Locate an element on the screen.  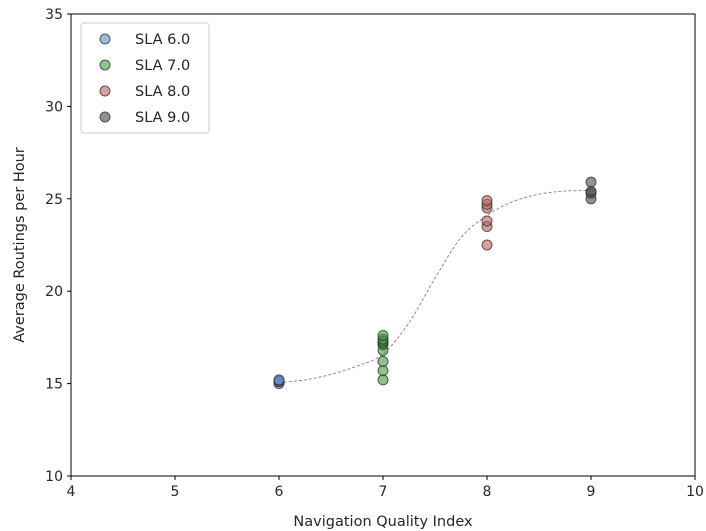
legend-label: SLA 9.0 is located at coordinates (162, 118).